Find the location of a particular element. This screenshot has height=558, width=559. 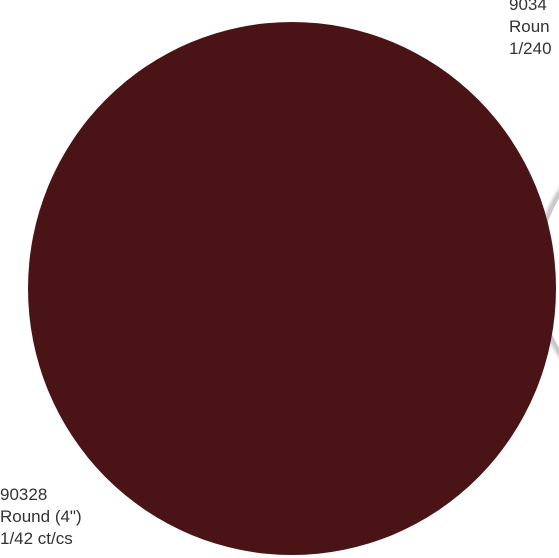

product-shape: Round (4") is located at coordinates (41, 516).